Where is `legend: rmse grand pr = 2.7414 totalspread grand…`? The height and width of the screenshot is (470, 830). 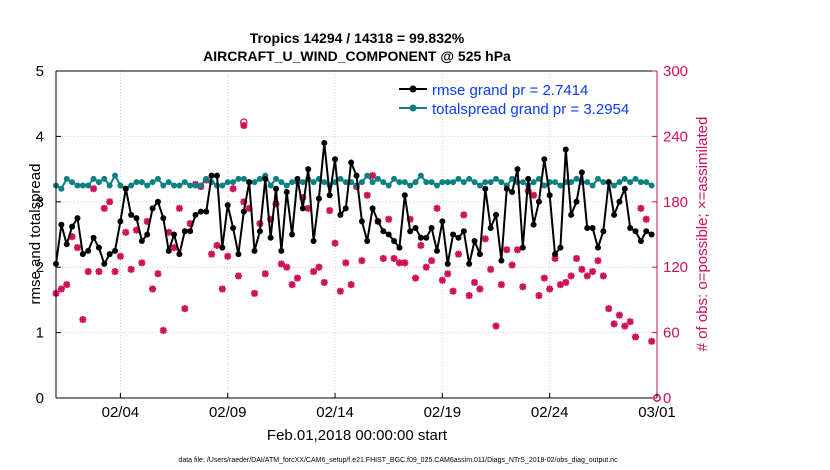
legend: rmse grand pr = 2.7414 totalspread grand… is located at coordinates (514, 100).